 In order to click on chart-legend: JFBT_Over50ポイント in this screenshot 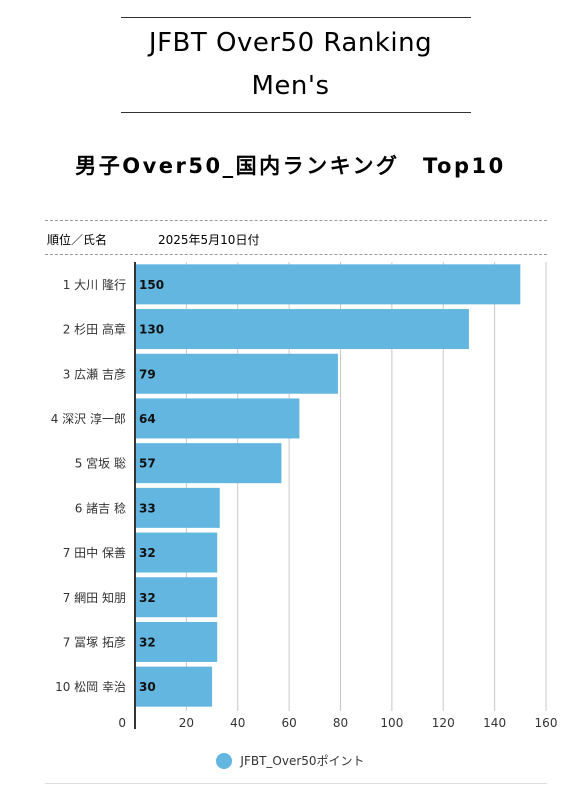, I will do `click(290, 760)`.